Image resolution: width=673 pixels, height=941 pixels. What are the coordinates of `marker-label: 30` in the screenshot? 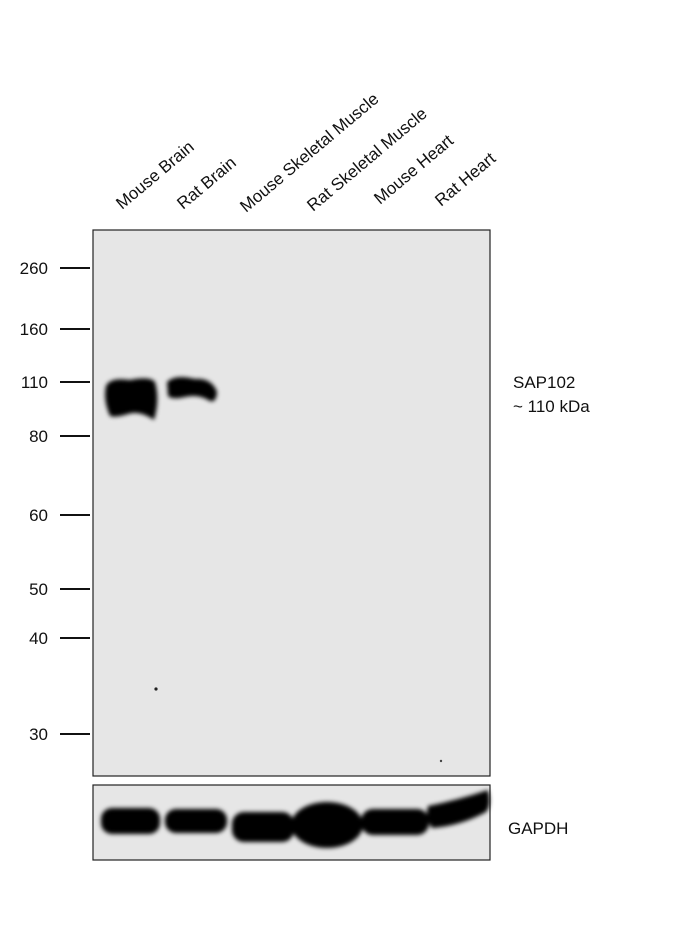 It's located at (38, 734).